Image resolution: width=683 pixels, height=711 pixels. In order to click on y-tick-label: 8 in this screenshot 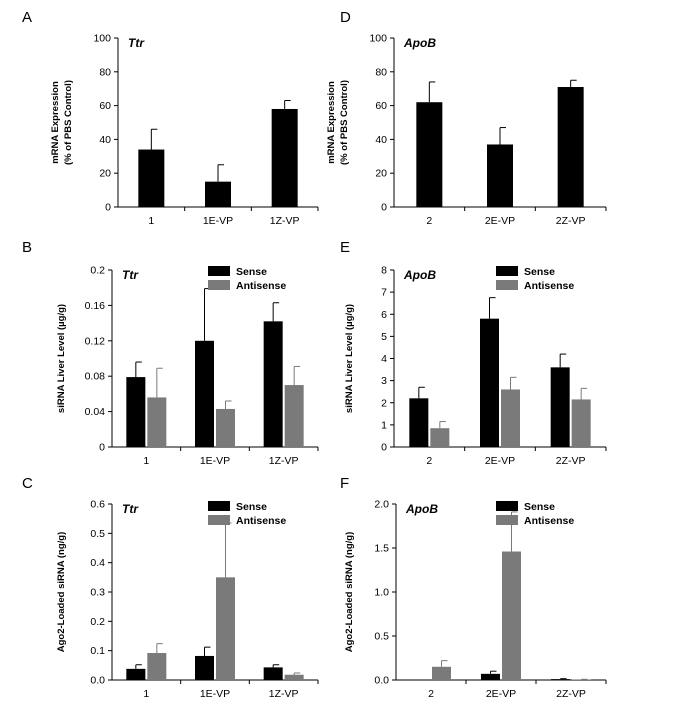, I will do `click(384, 271)`.